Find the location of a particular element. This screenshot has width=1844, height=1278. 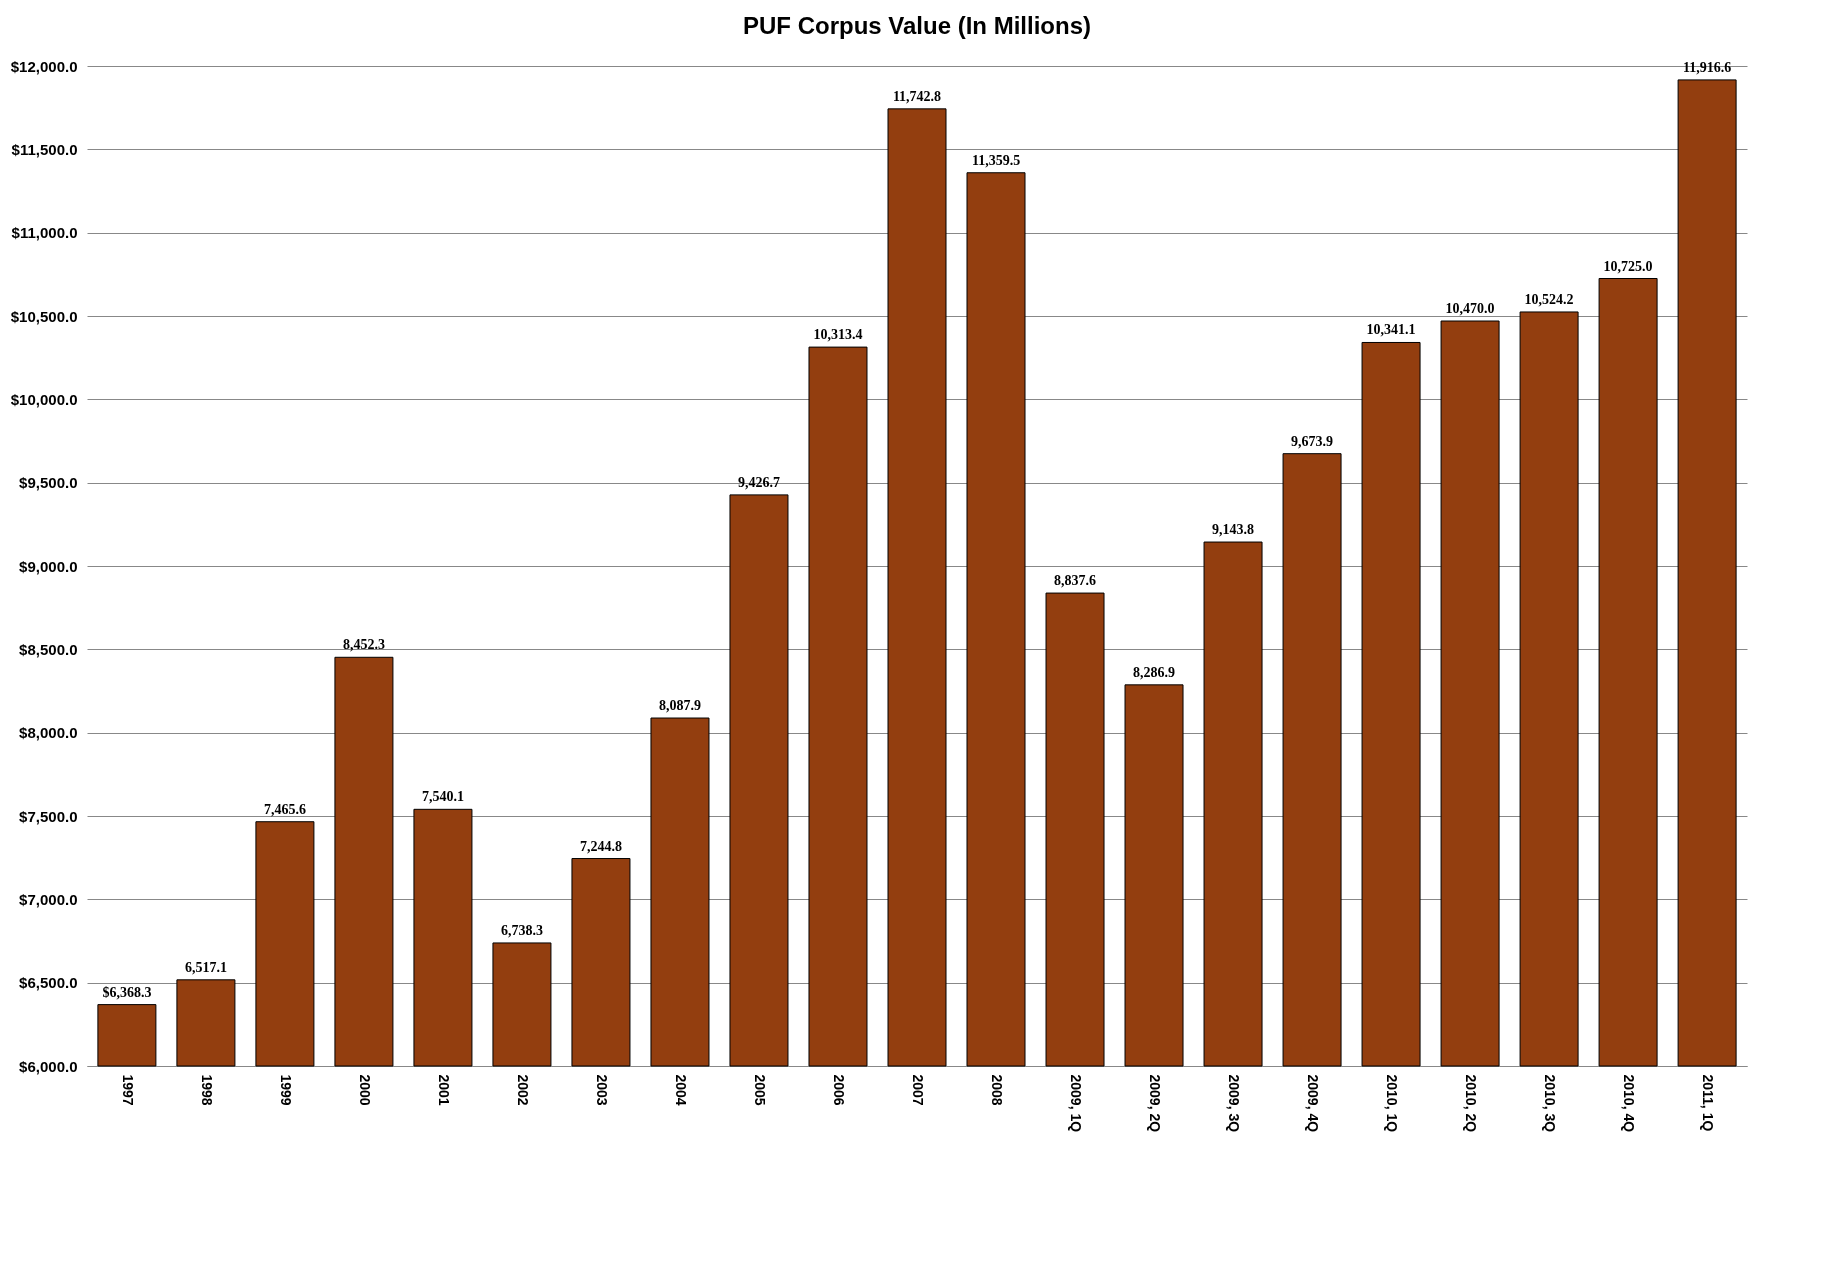

data-label: 10,470.0 is located at coordinates (1470, 308).